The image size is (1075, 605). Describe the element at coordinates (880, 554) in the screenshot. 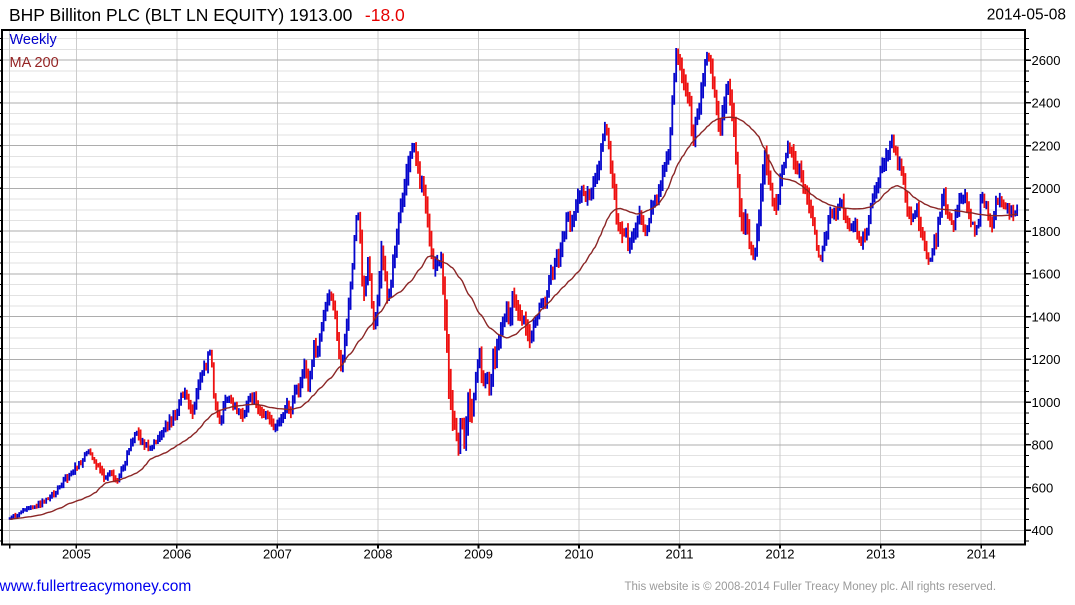

I see `svg-text: 2013` at that location.